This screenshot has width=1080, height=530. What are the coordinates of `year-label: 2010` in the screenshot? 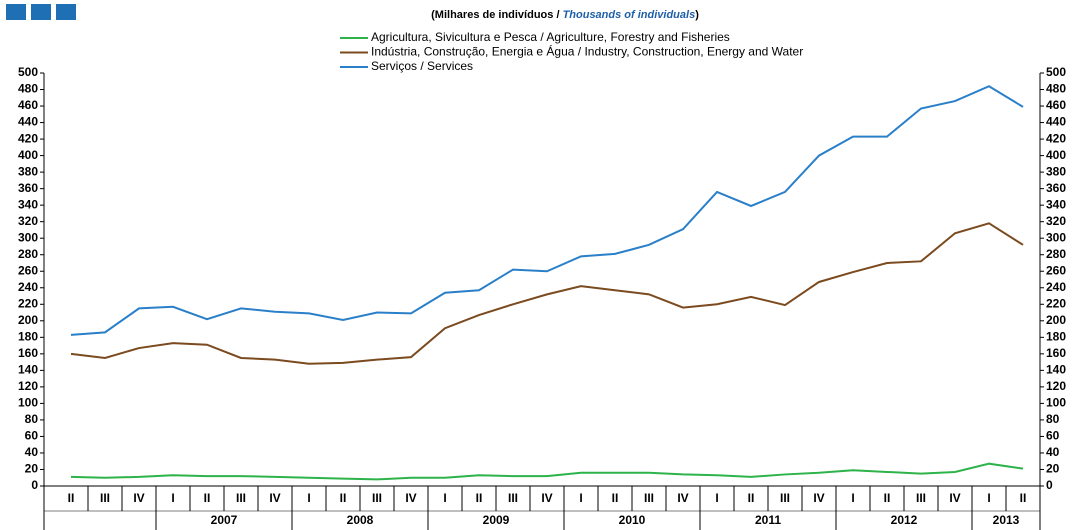 It's located at (632, 520).